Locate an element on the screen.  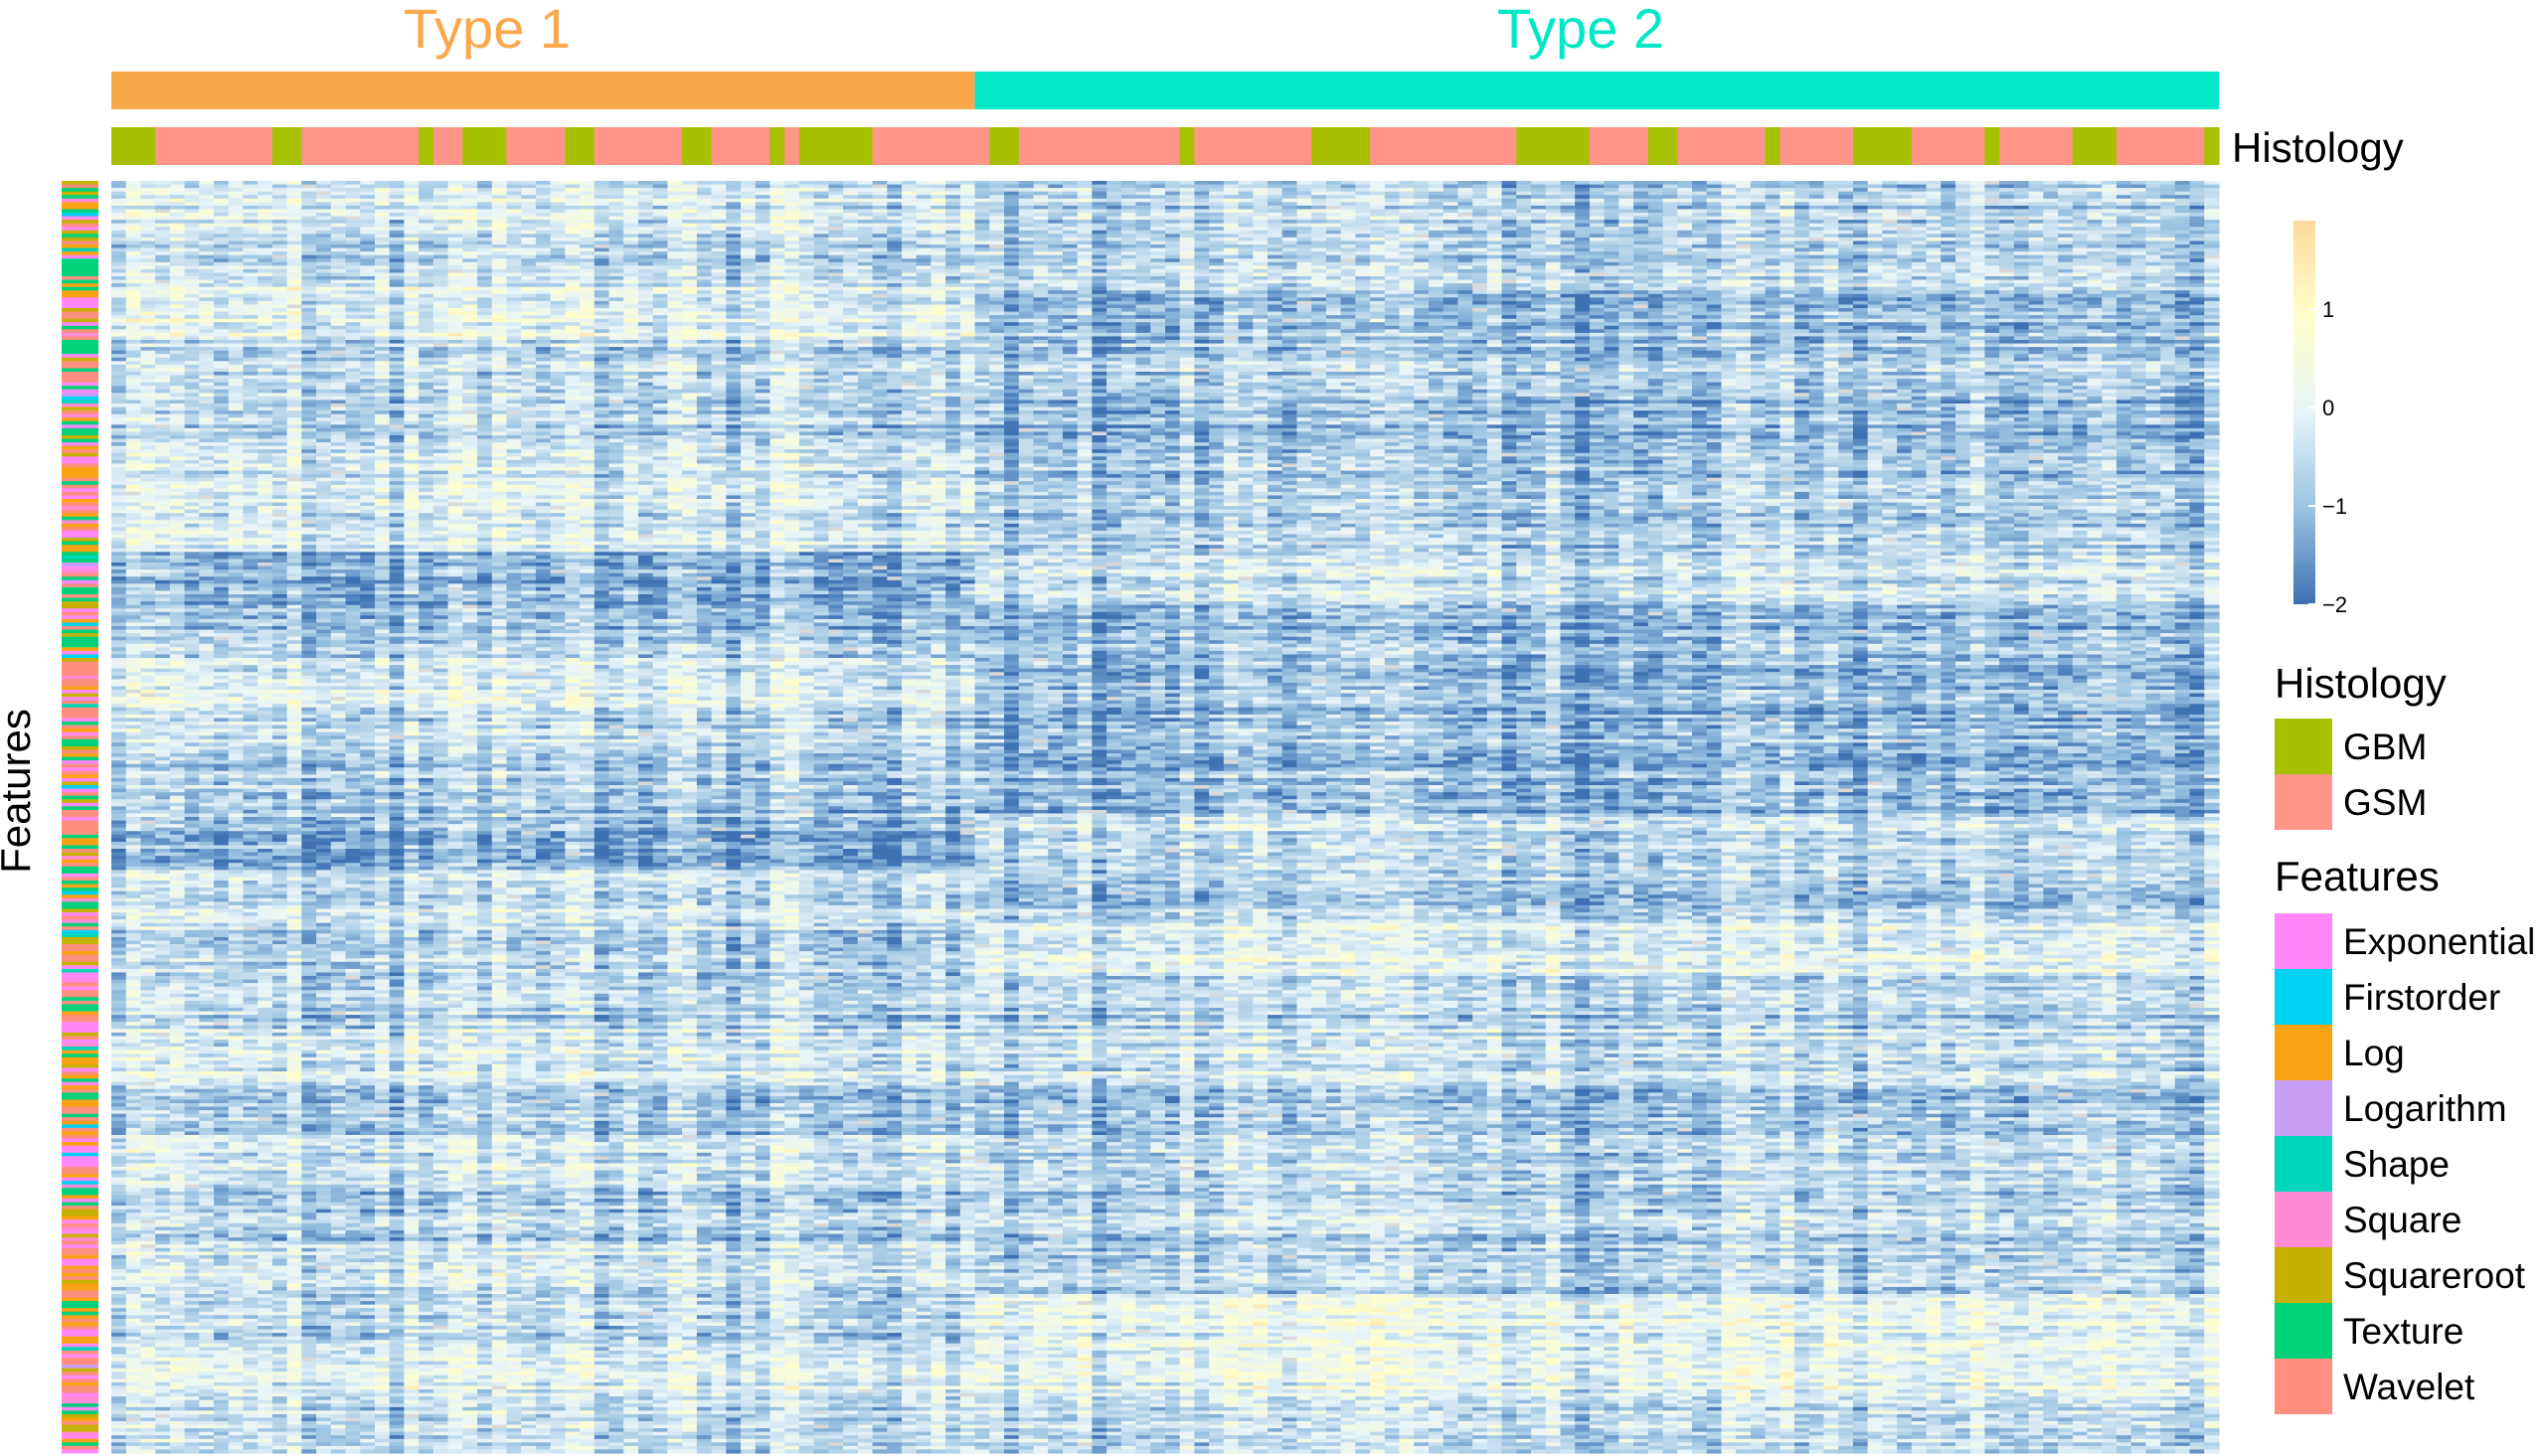
histology-annotation-bar is located at coordinates (1165, 146).